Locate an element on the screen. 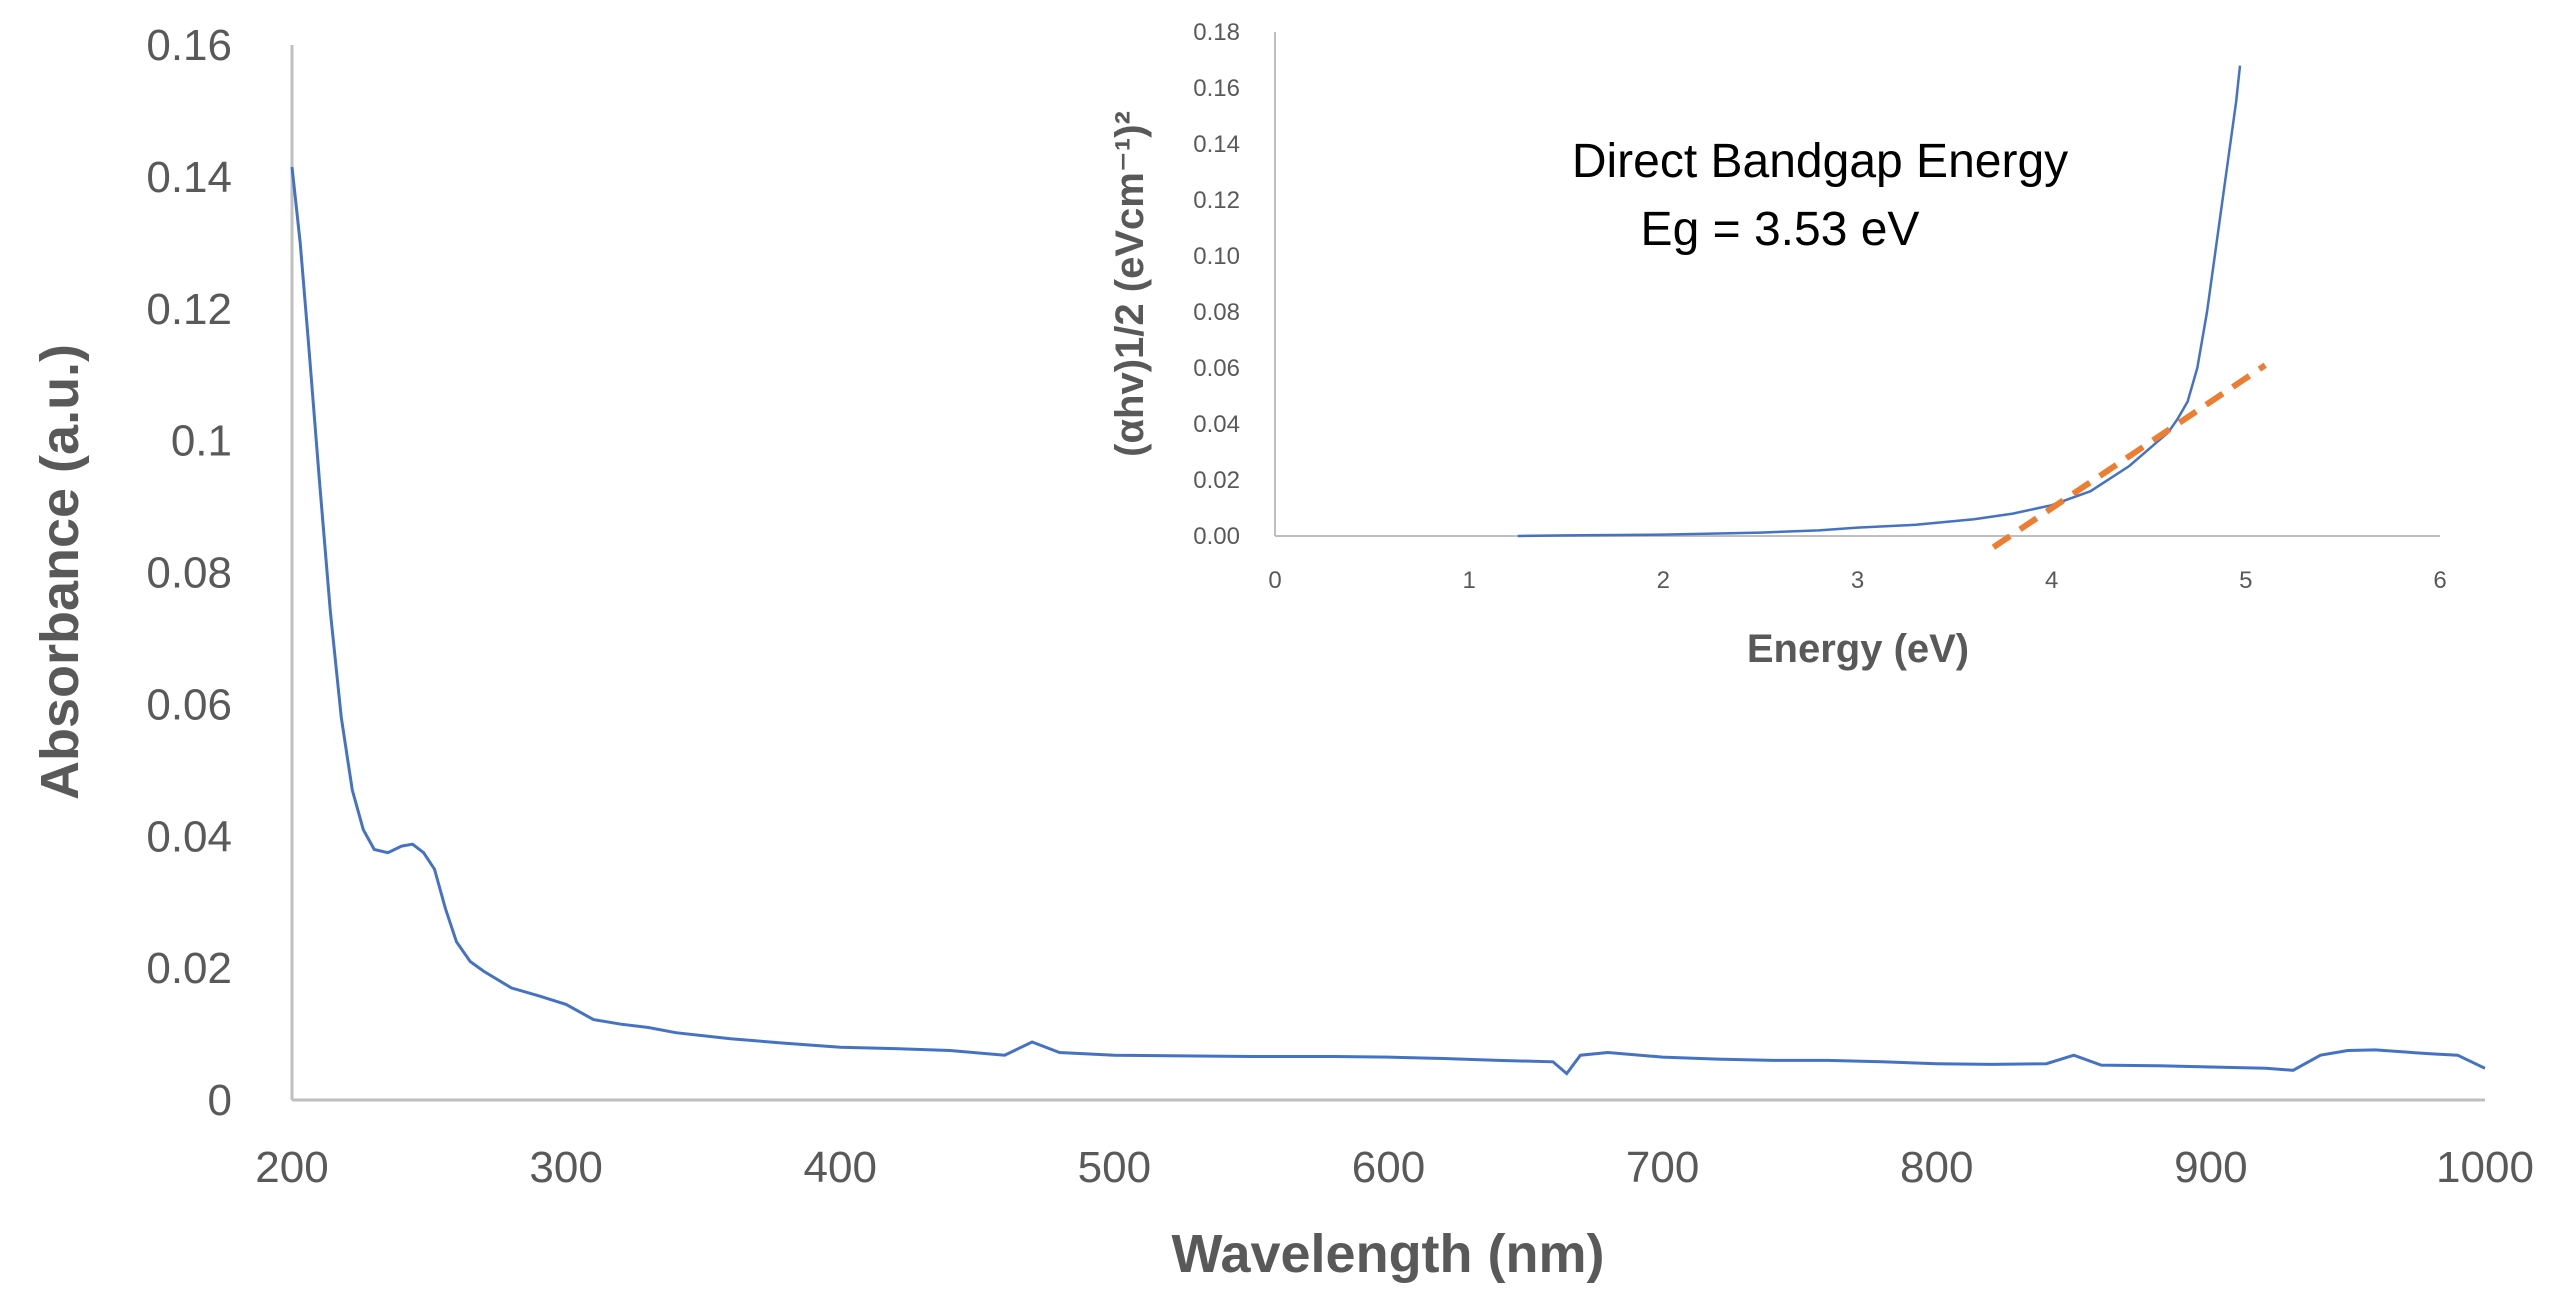 The height and width of the screenshot is (1309, 2565). x-tick-label: 400 is located at coordinates (840, 1167).